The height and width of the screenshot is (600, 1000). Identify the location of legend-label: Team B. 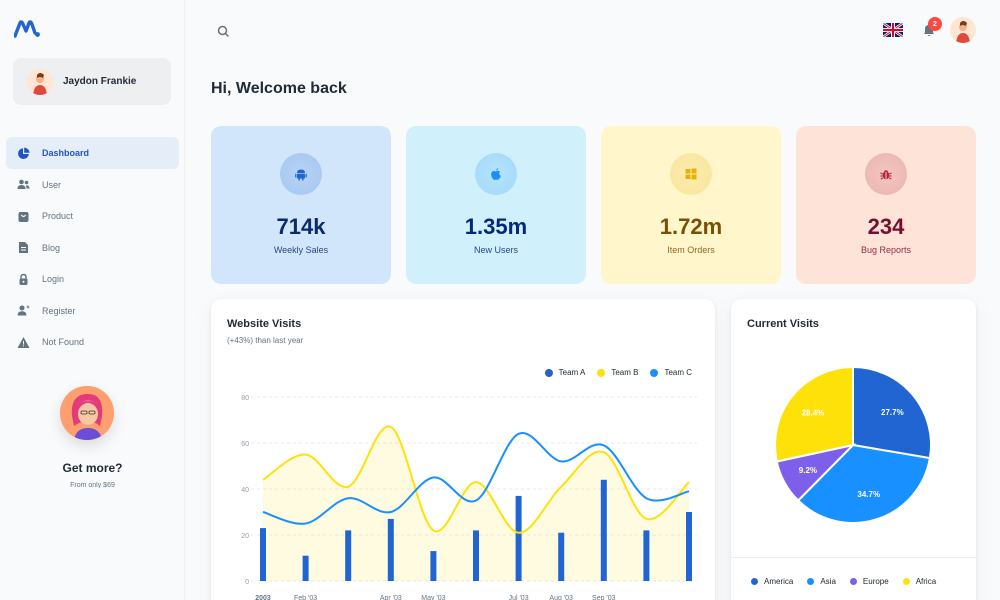
(625, 372).